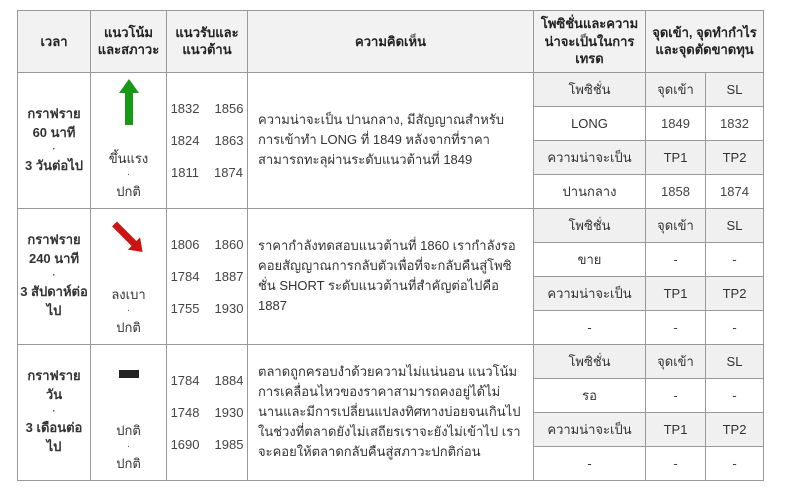 The image size is (785, 491). I want to click on sub-row: LONG 1849 1832, so click(391, 123).